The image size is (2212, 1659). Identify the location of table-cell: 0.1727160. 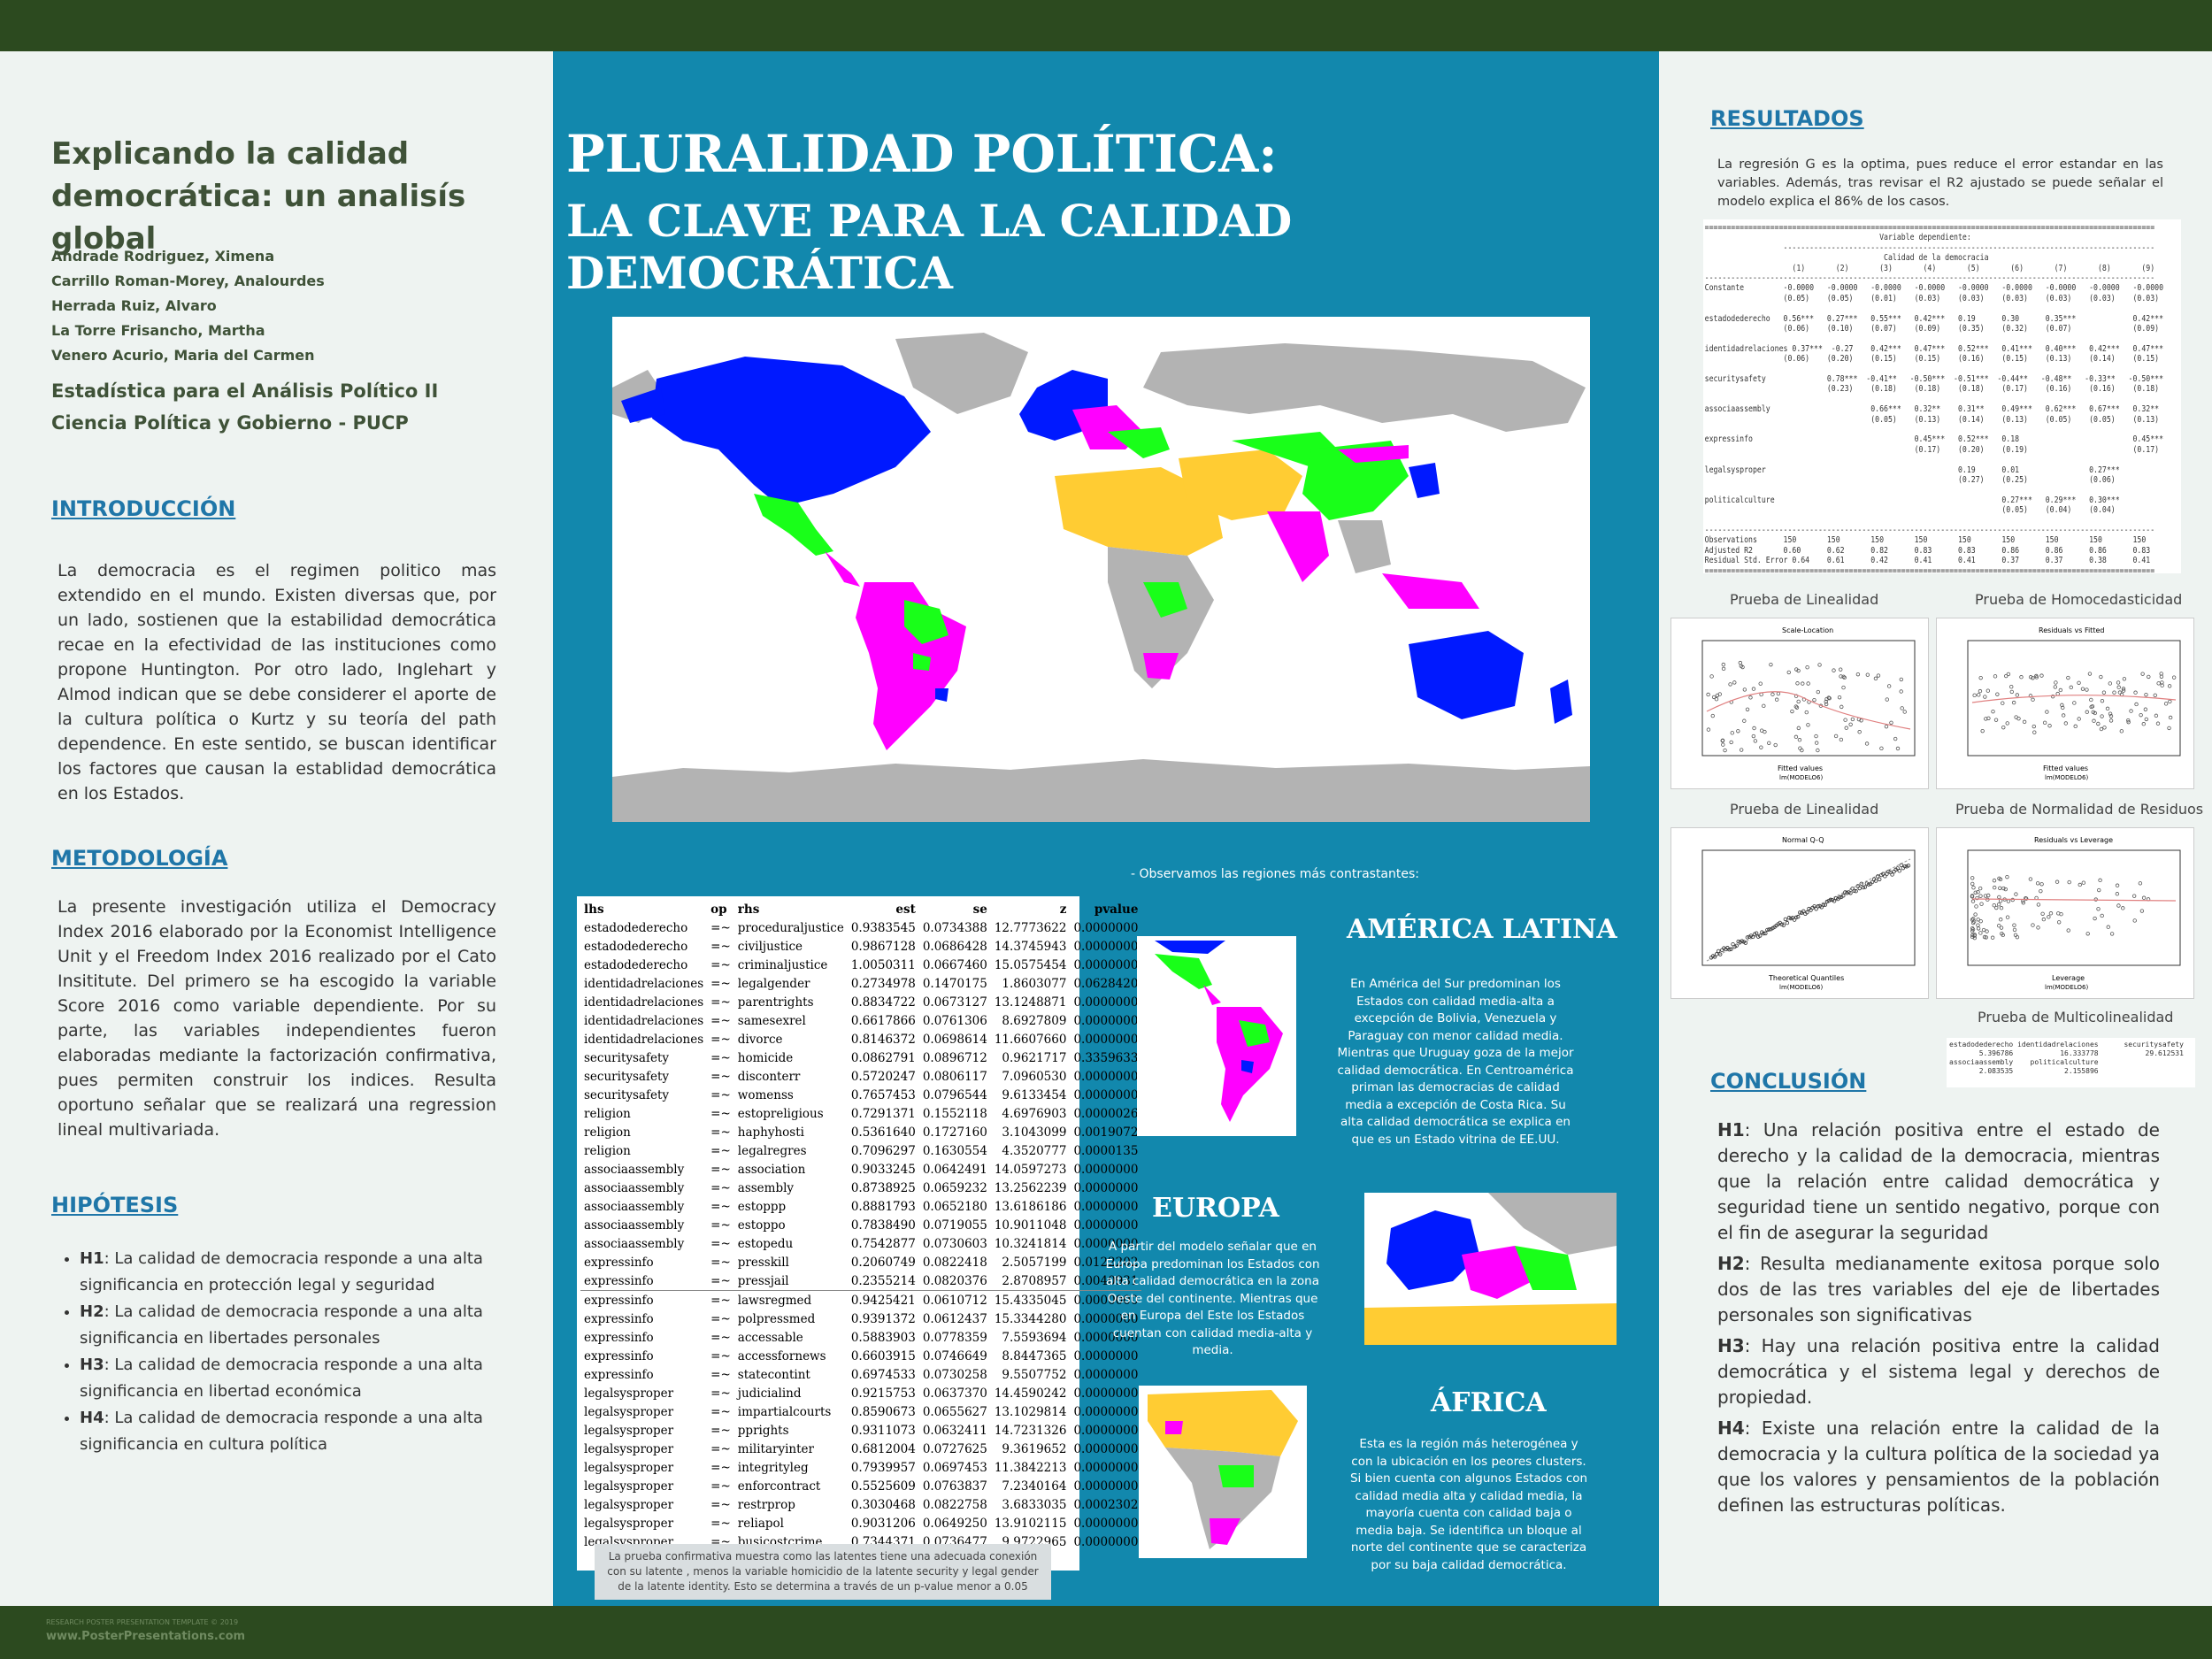
(955, 1133).